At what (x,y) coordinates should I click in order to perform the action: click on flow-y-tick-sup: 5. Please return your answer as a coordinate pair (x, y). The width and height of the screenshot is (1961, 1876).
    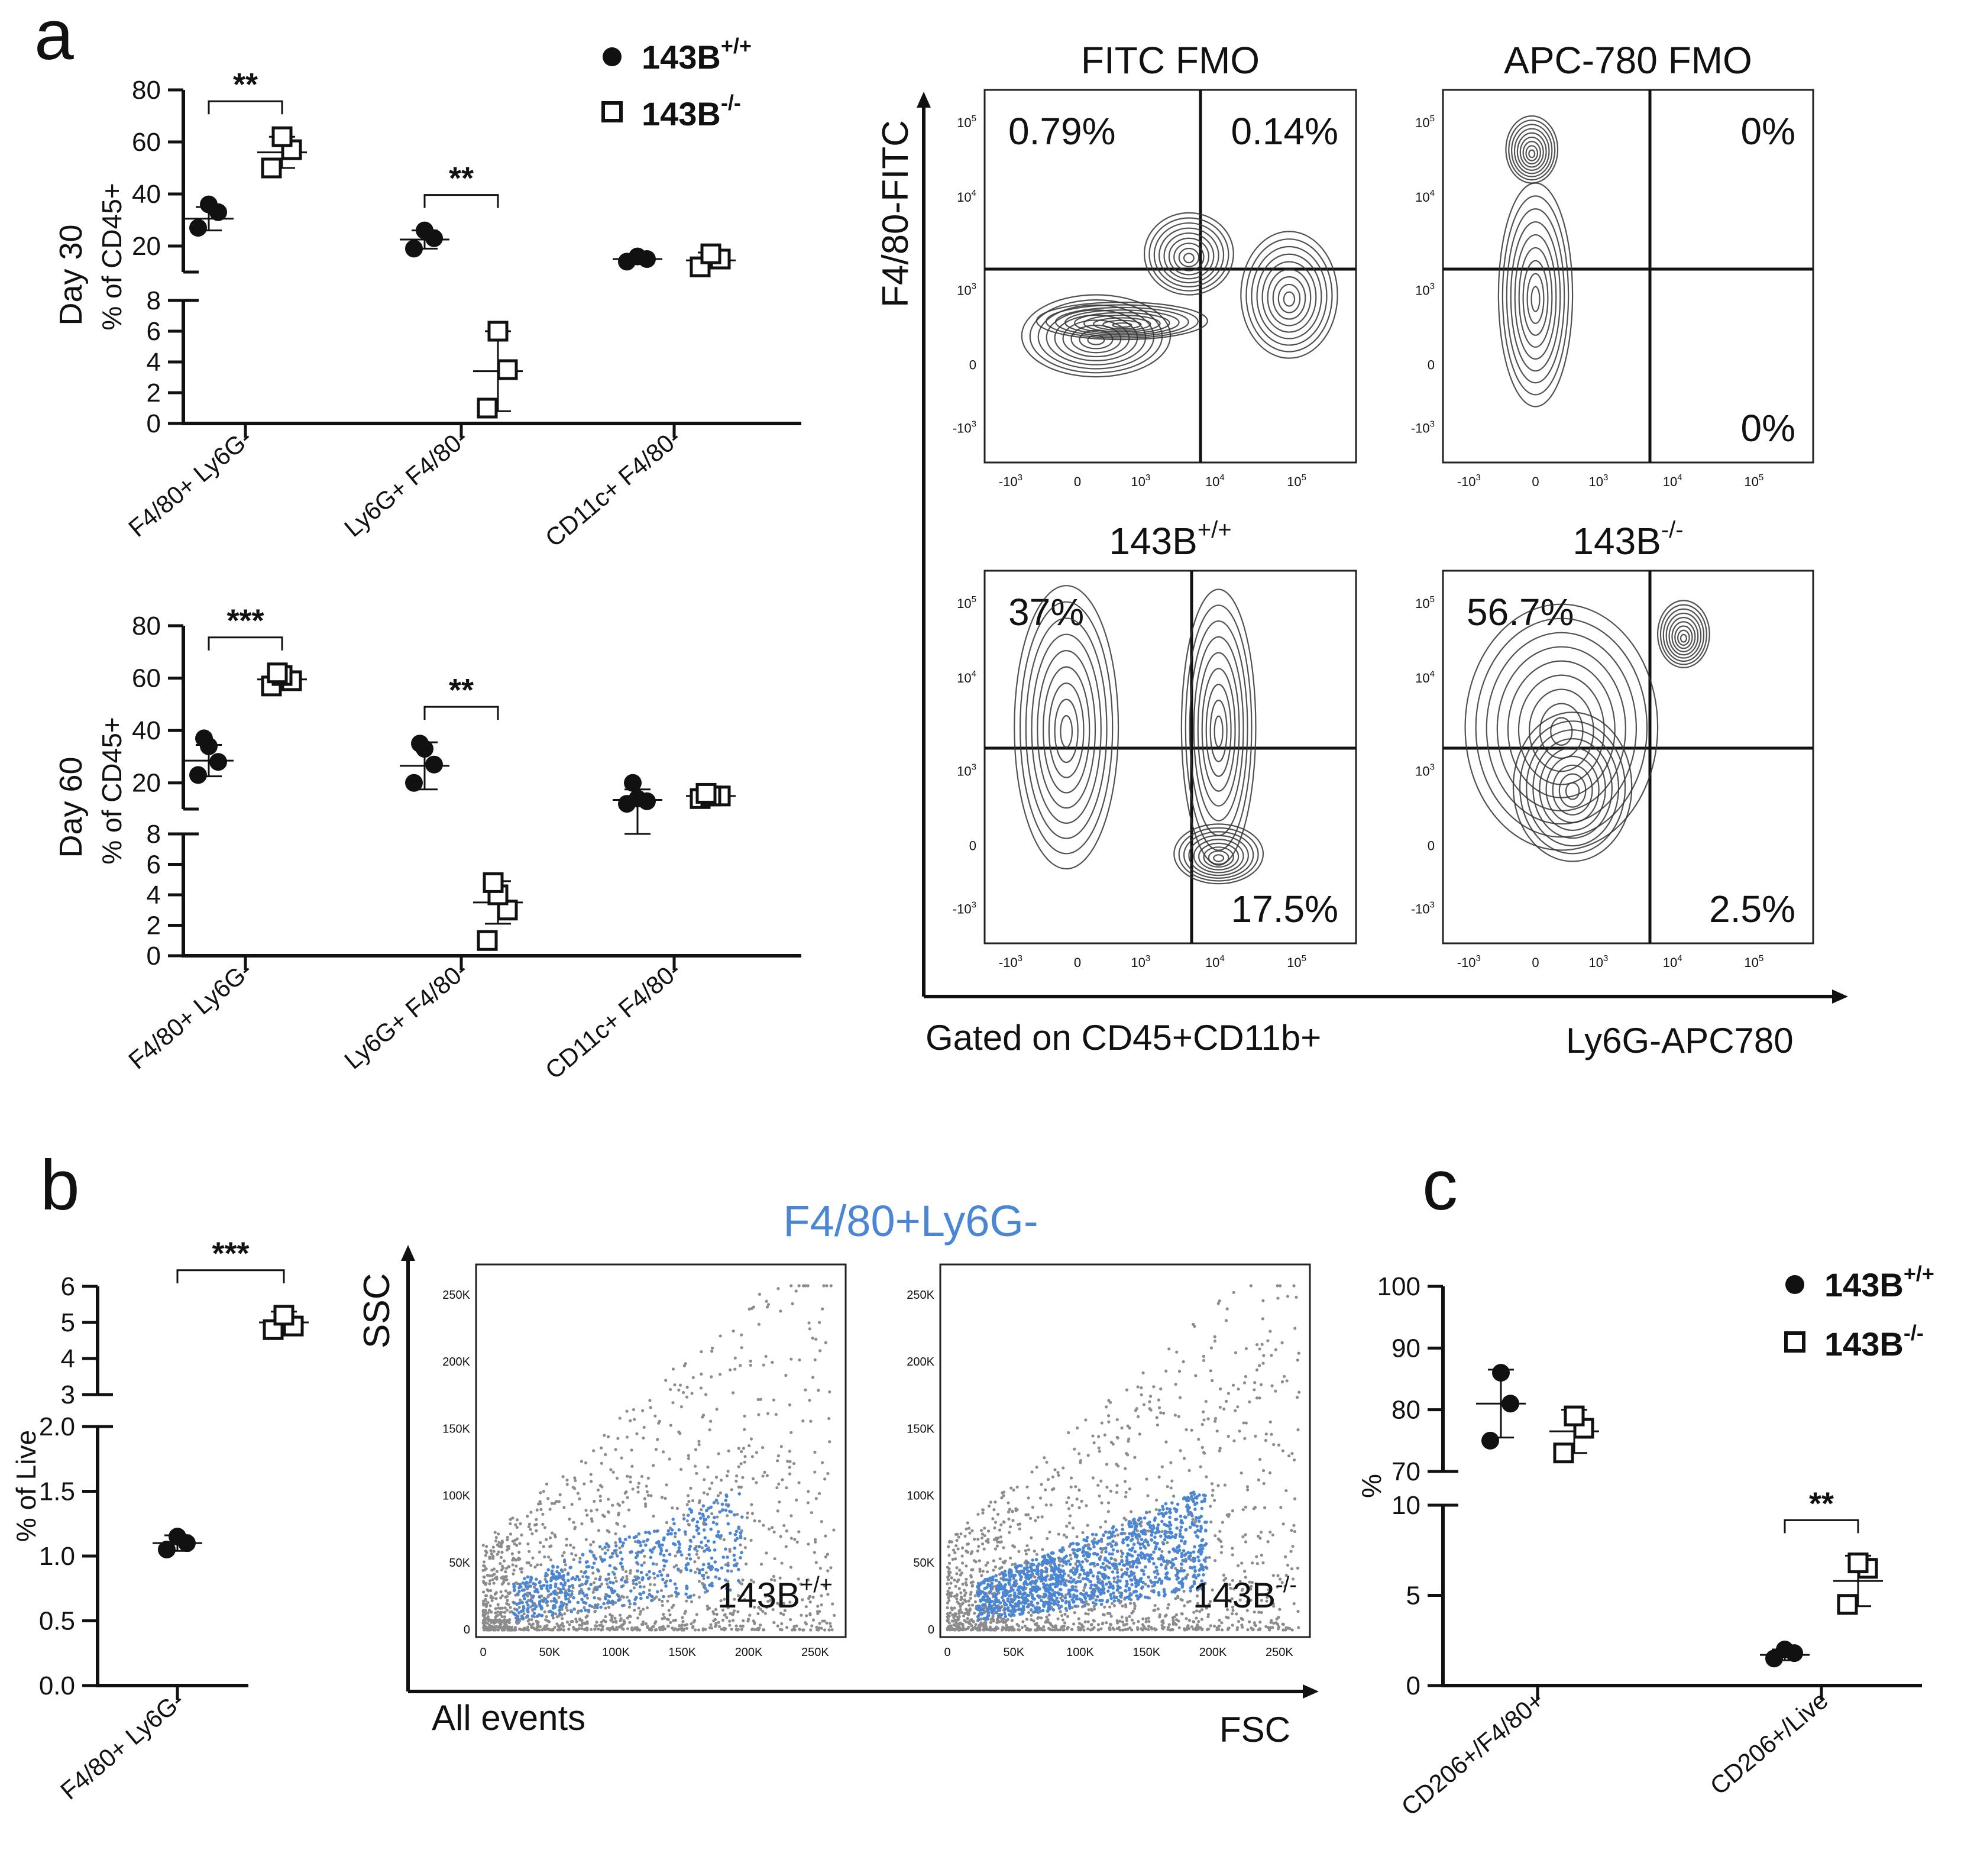
    Looking at the image, I should click on (974, 599).